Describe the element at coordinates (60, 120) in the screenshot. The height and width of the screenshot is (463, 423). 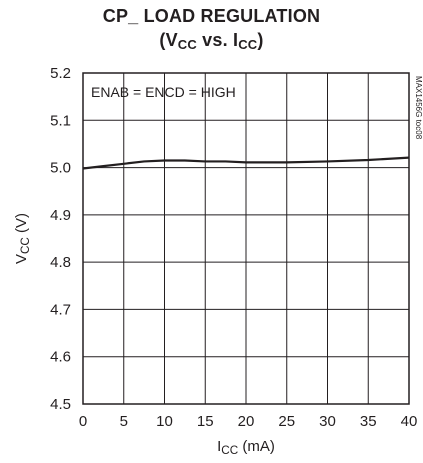
I see `y-tick-label: 5.1` at that location.